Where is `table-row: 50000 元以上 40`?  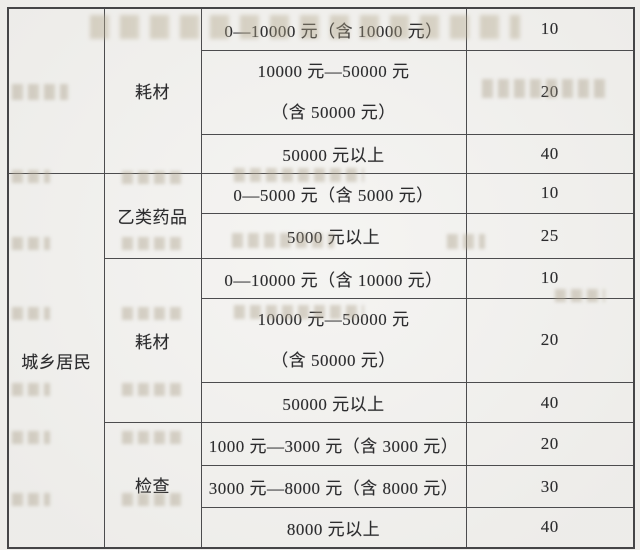
table-row: 50000 元以上 40 is located at coordinates (321, 153).